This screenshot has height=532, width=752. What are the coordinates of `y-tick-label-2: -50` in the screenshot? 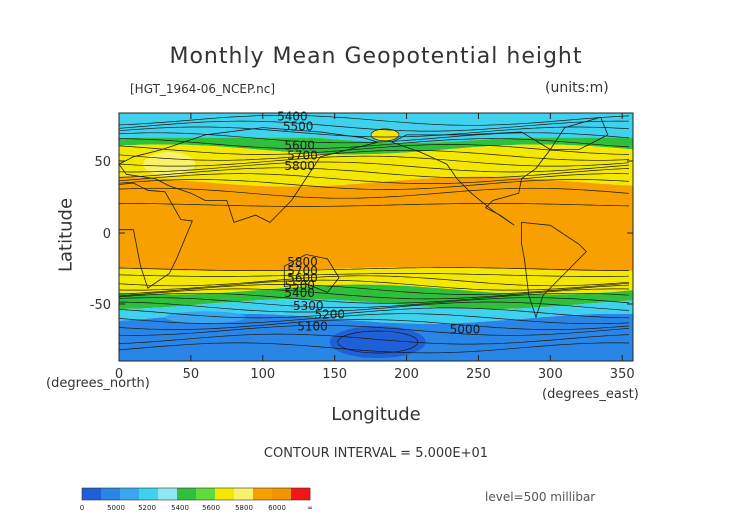 It's located at (100, 305).